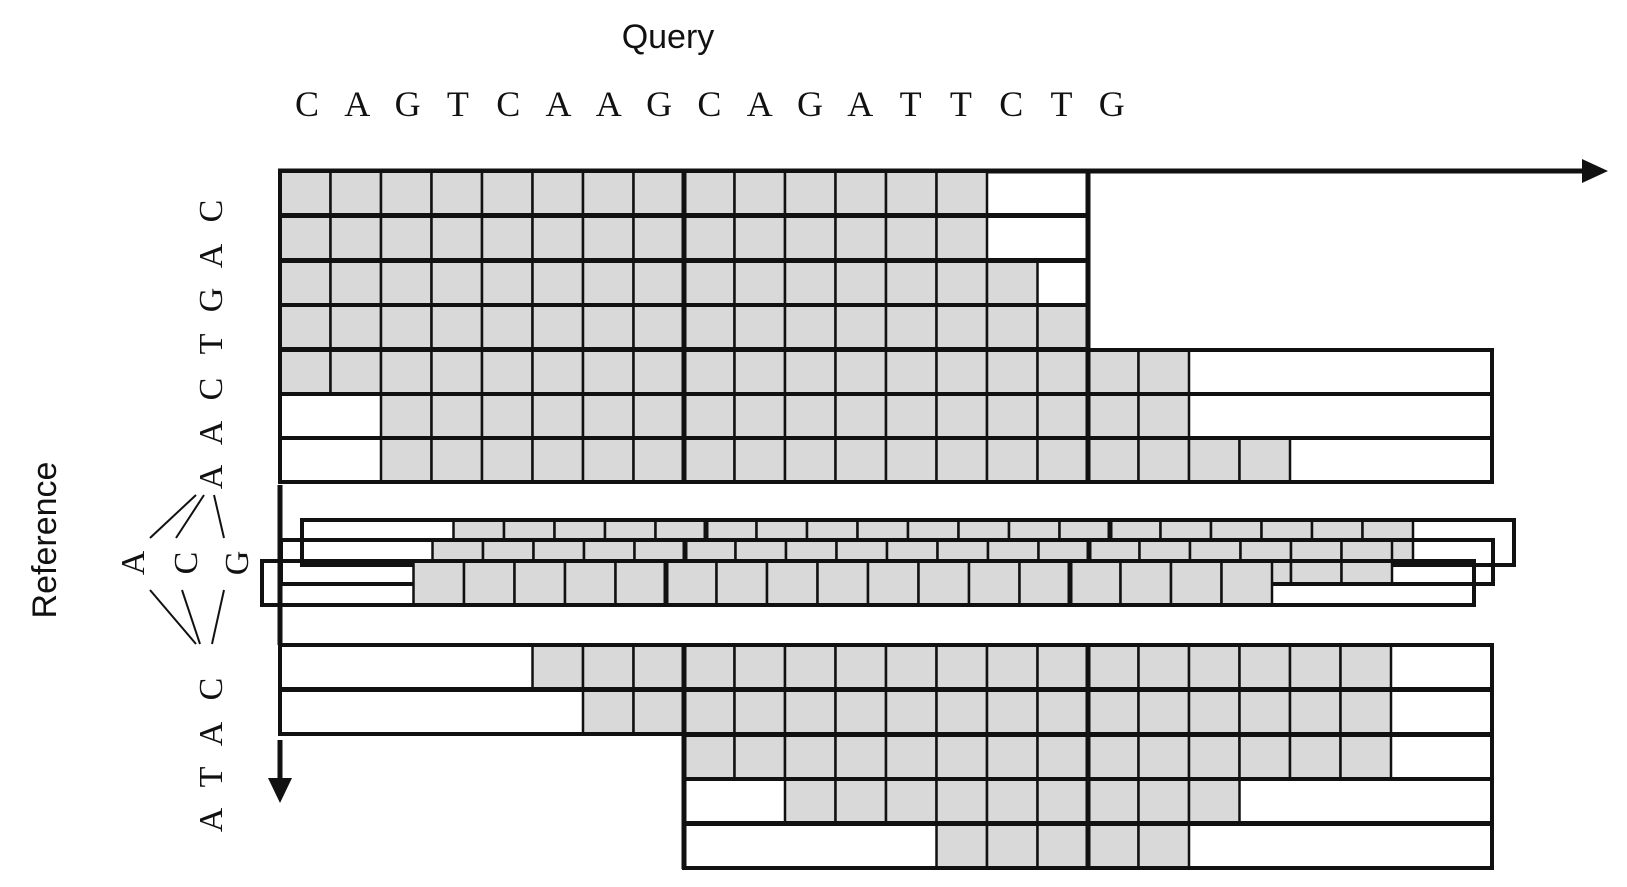 Image resolution: width=1627 pixels, height=887 pixels. I want to click on dp-row-frame, so click(886, 460).